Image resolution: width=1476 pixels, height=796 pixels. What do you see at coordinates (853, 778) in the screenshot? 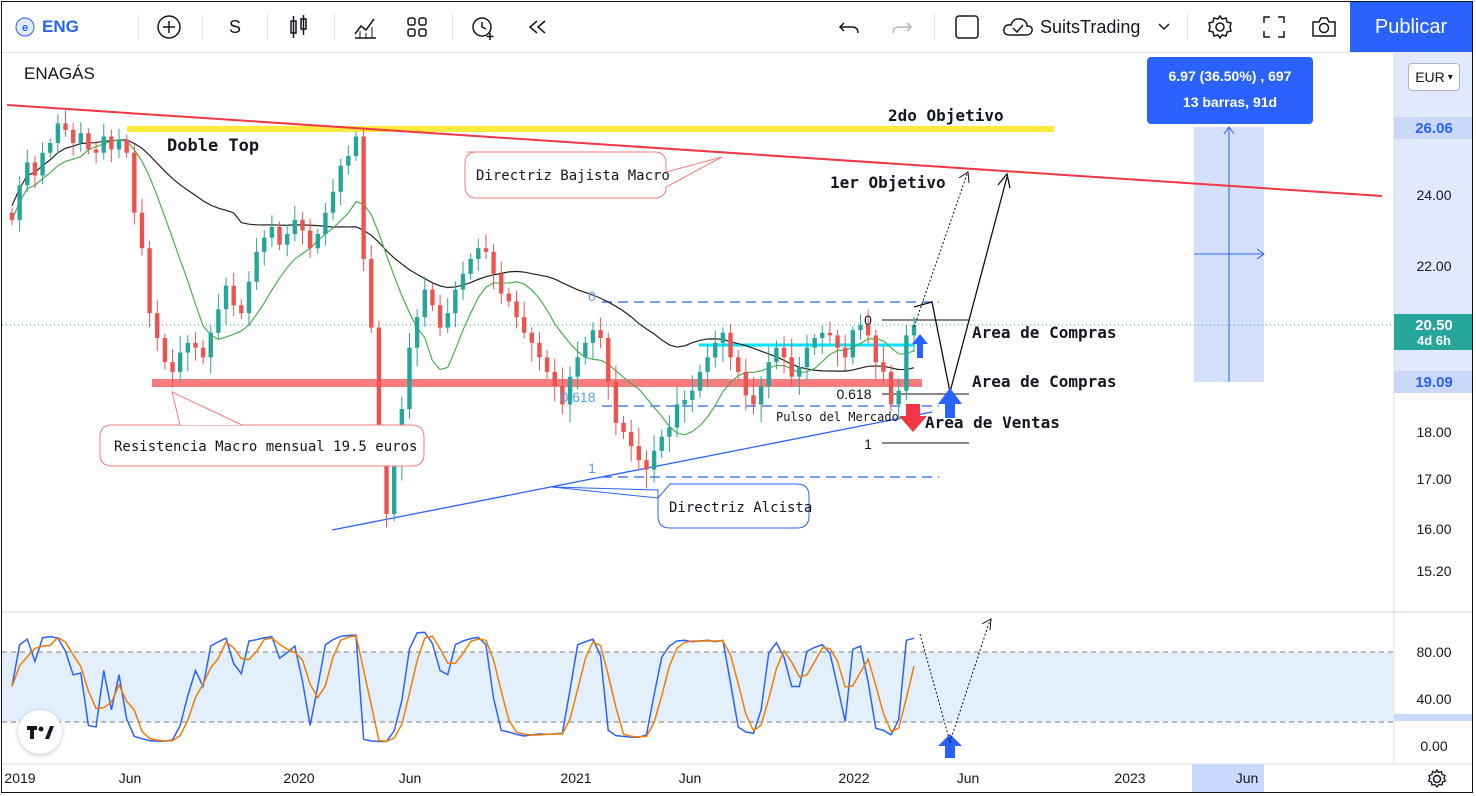
I see `time-tick: 2022` at bounding box center [853, 778].